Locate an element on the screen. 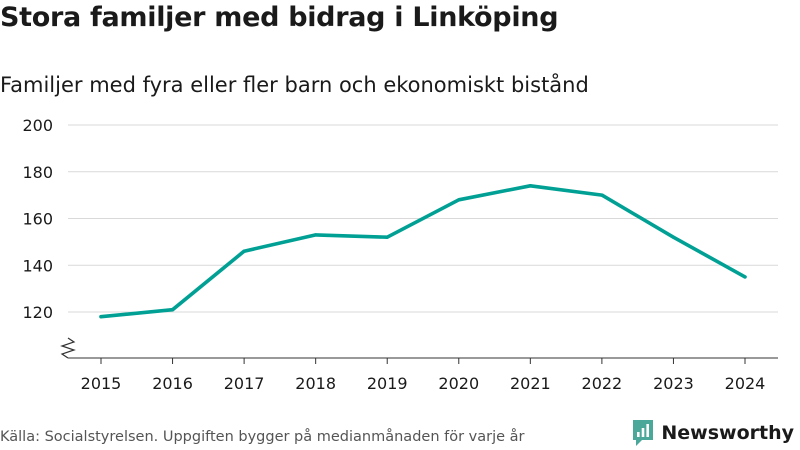 Image resolution: width=800 pixels, height=450 pixels. y-tick-label: 140 is located at coordinates (37, 265).